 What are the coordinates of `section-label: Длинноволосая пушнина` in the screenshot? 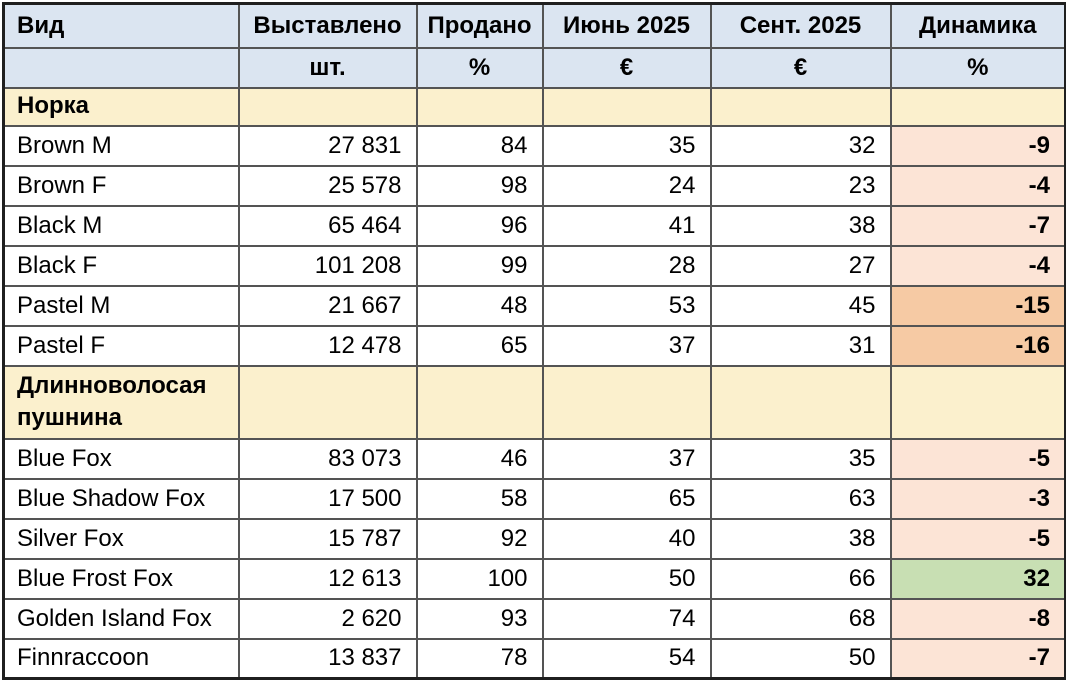 It's located at (121, 402).